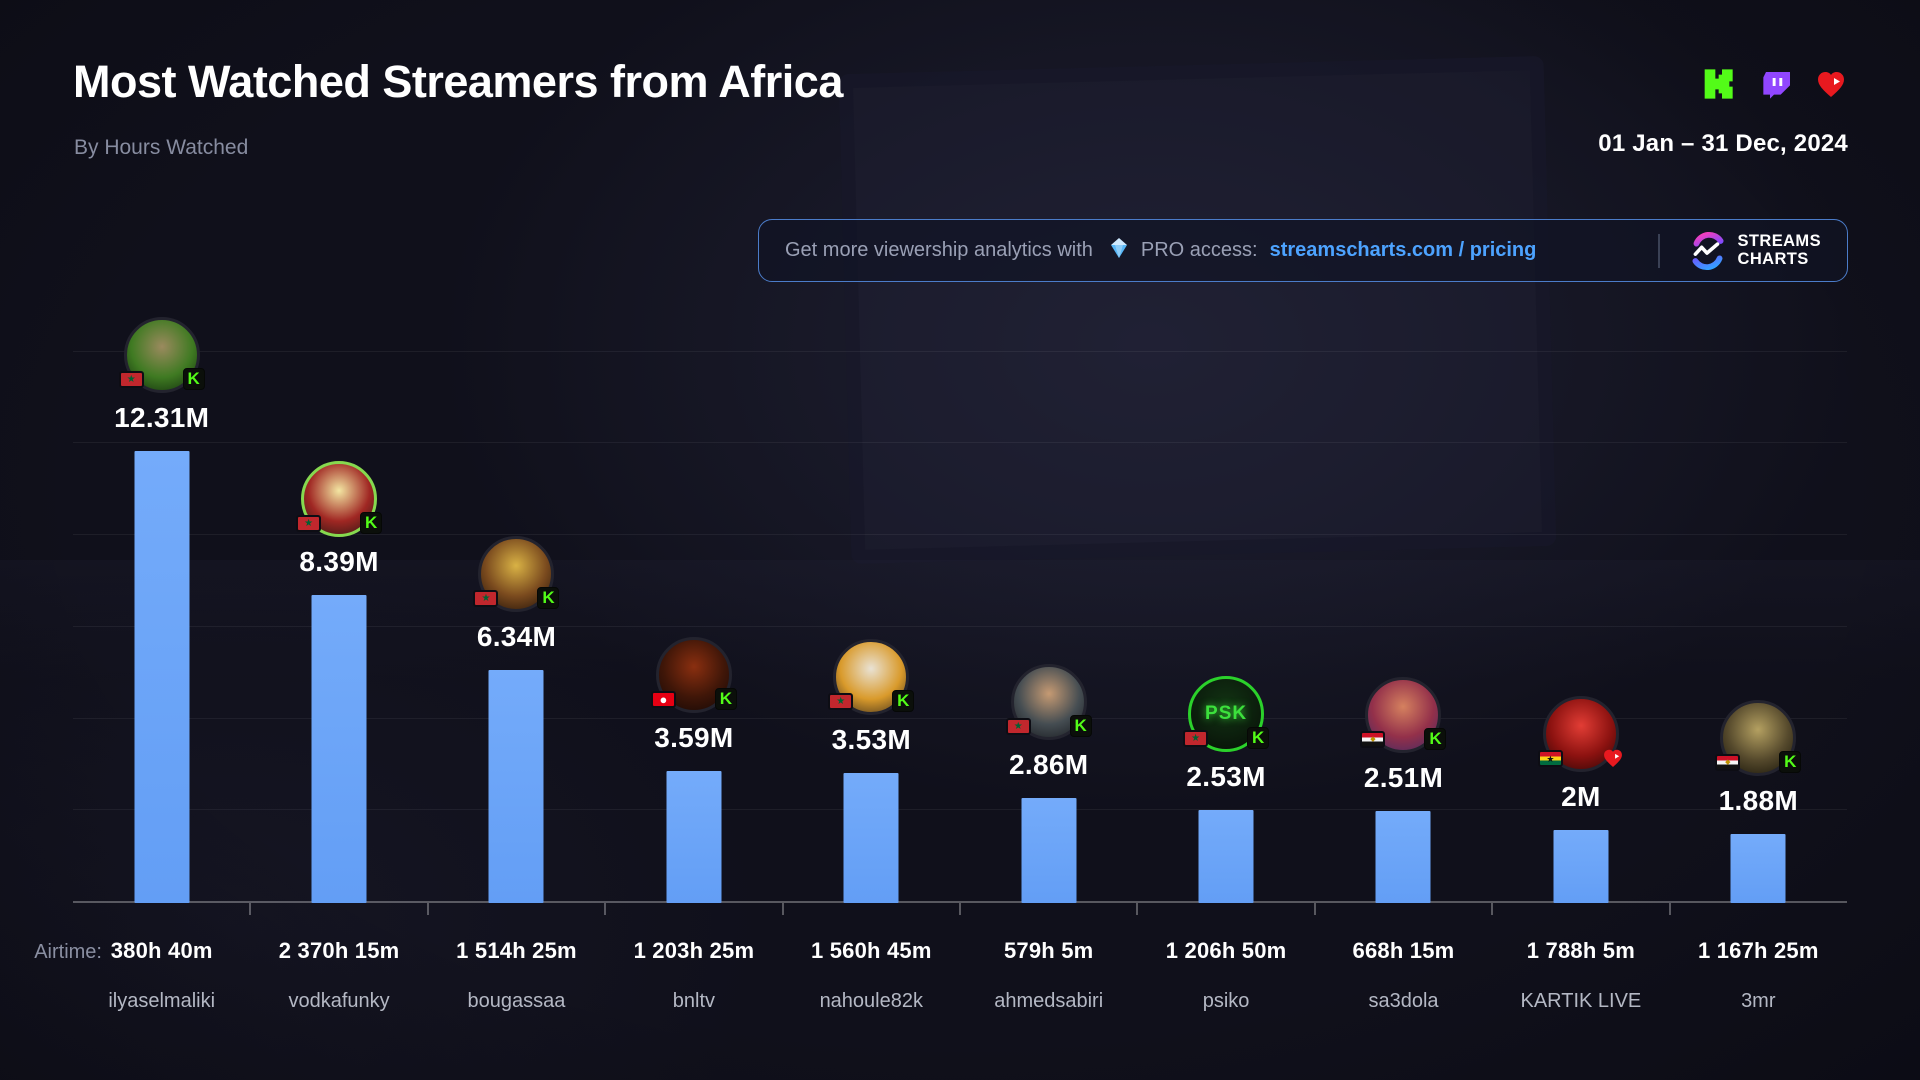 This screenshot has width=1920, height=1080. Describe the element at coordinates (68, 952) in the screenshot. I see `airtime-row-label: Airtime:` at that location.